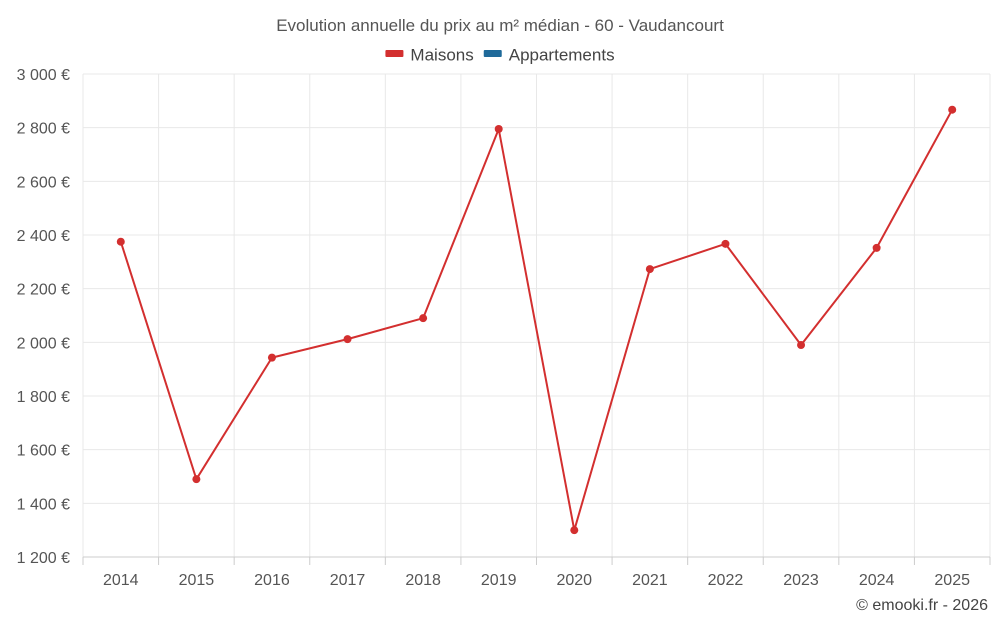 The image size is (1000, 625). Describe the element at coordinates (441, 54) in the screenshot. I see `legend-label: Maisons` at that location.